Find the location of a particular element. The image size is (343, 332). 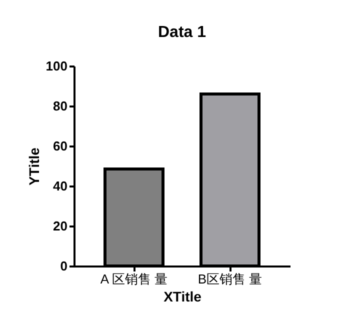

y-tick-label: 60 is located at coordinates (60, 146).